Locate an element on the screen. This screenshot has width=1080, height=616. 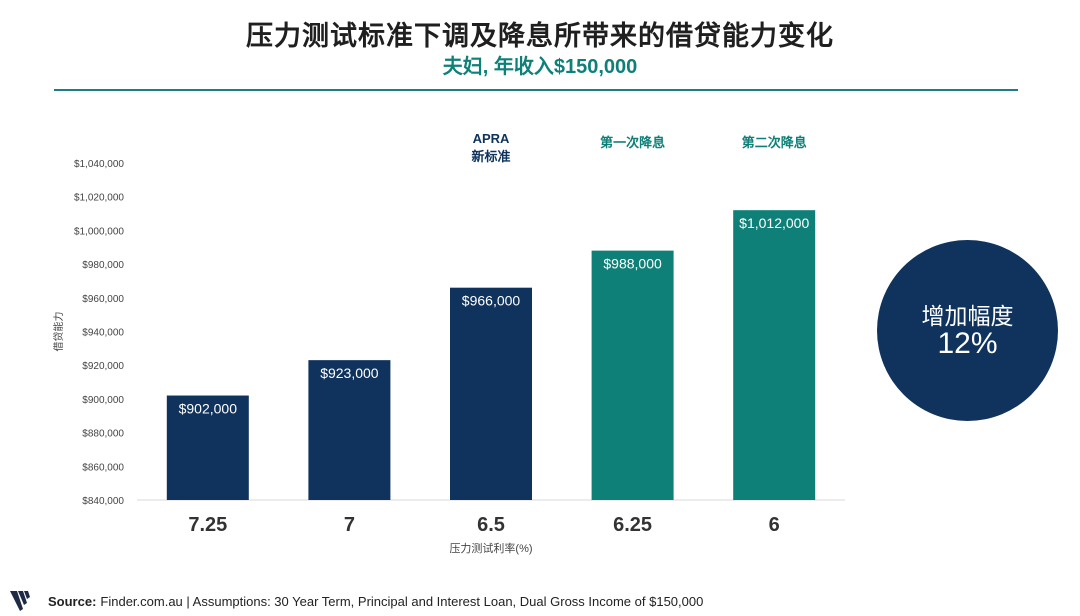
y-tick-label: $920,000 is located at coordinates (103, 366).